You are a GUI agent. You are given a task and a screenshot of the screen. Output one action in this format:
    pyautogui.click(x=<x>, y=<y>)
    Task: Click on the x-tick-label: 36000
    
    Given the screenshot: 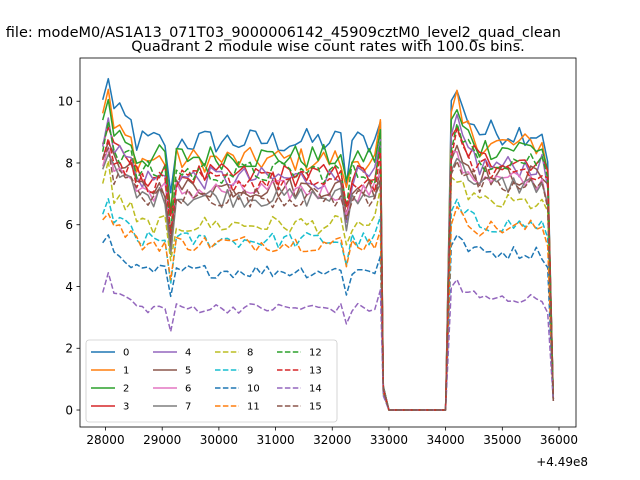 What is the action you would take?
    pyautogui.click(x=559, y=440)
    